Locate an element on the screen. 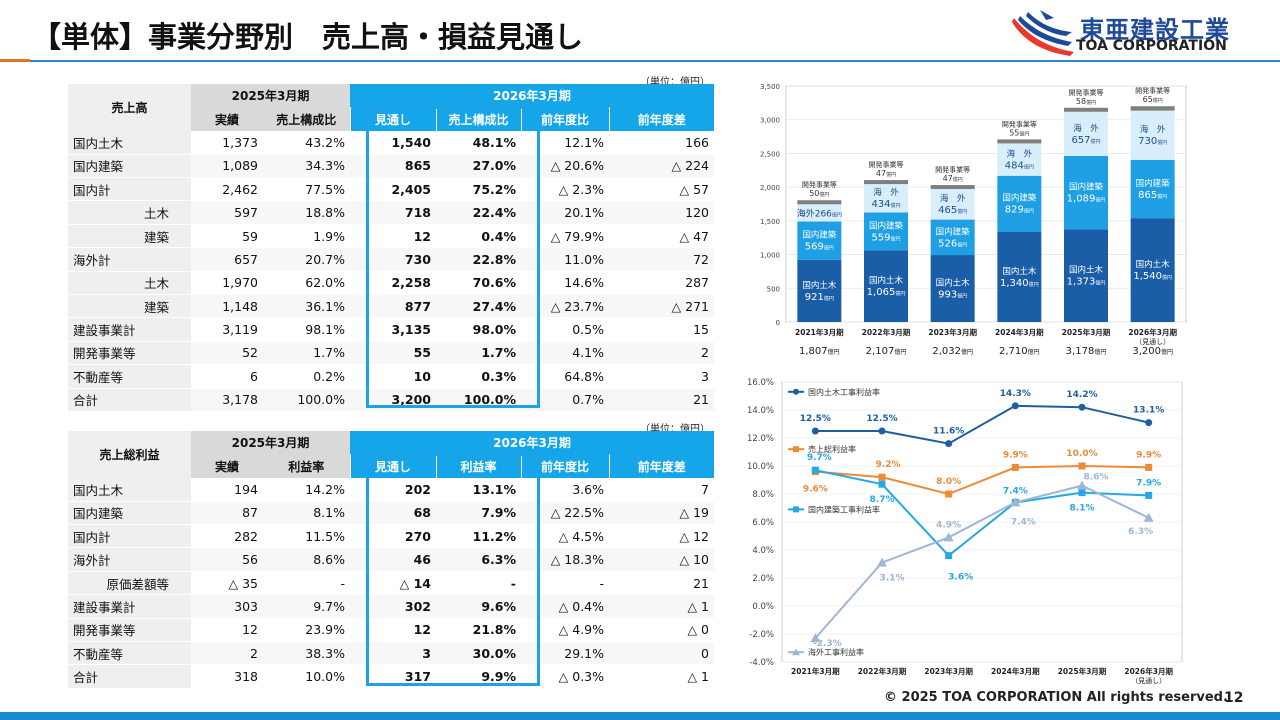  table-cell: 3 is located at coordinates (661, 376).